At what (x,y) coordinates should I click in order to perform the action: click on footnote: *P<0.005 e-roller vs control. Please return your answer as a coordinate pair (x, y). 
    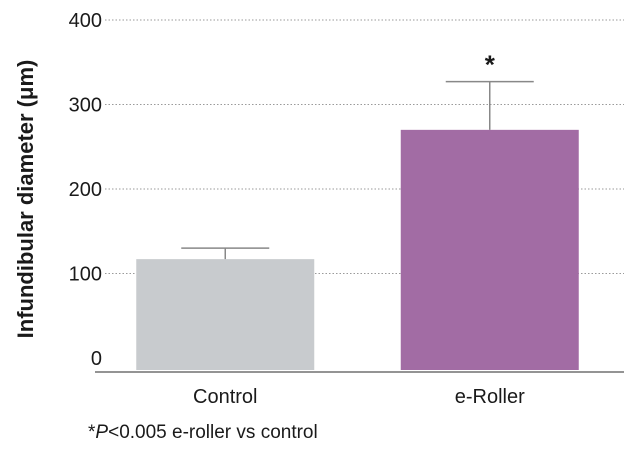
    Looking at the image, I should click on (203, 433).